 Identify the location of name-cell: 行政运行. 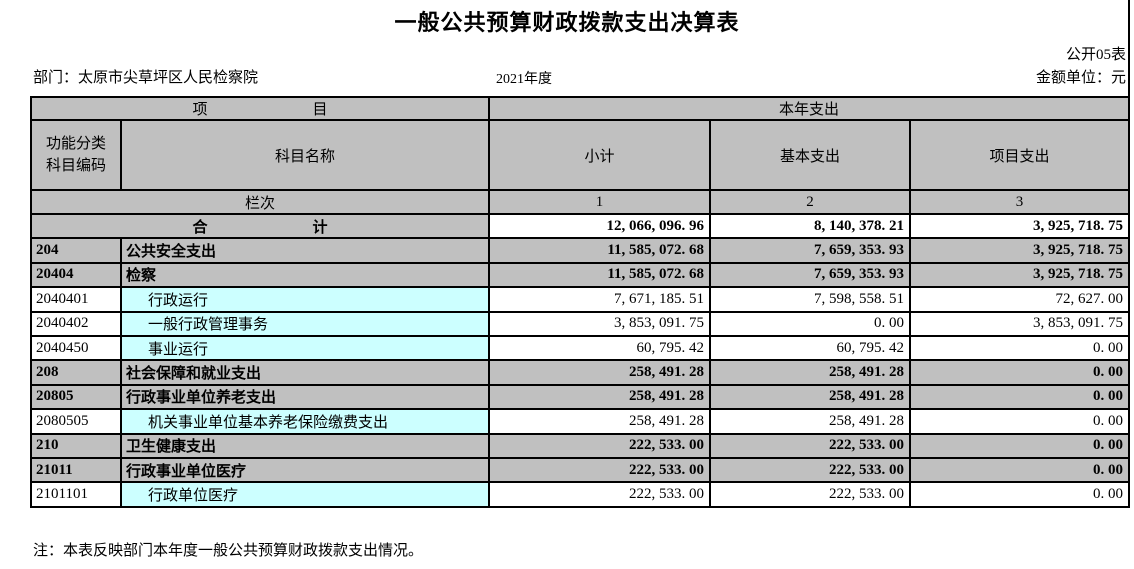
(305, 299).